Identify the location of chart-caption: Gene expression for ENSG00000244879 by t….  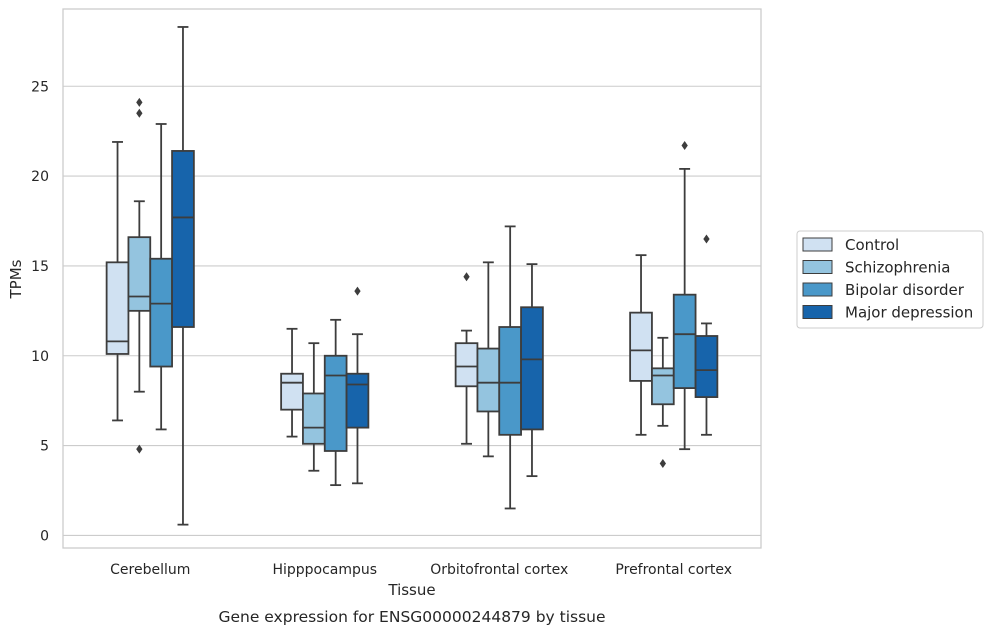
(411, 617).